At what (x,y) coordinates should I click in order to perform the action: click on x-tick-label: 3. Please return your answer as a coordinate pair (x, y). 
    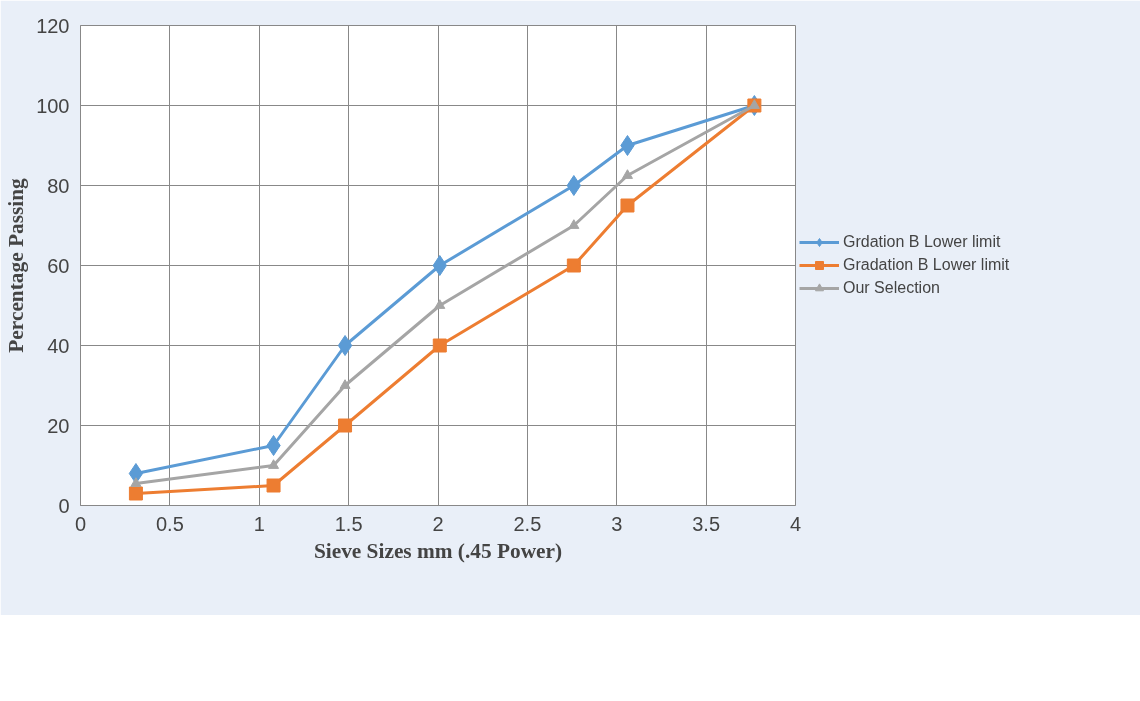
    Looking at the image, I should click on (617, 523).